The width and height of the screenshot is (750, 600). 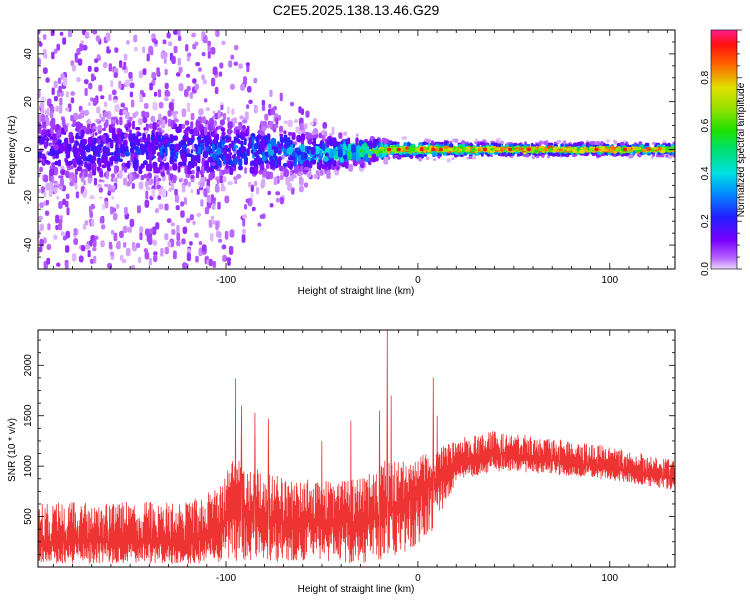 What do you see at coordinates (705, 221) in the screenshot?
I see `colorbar-tick-label: 0.2` at bounding box center [705, 221].